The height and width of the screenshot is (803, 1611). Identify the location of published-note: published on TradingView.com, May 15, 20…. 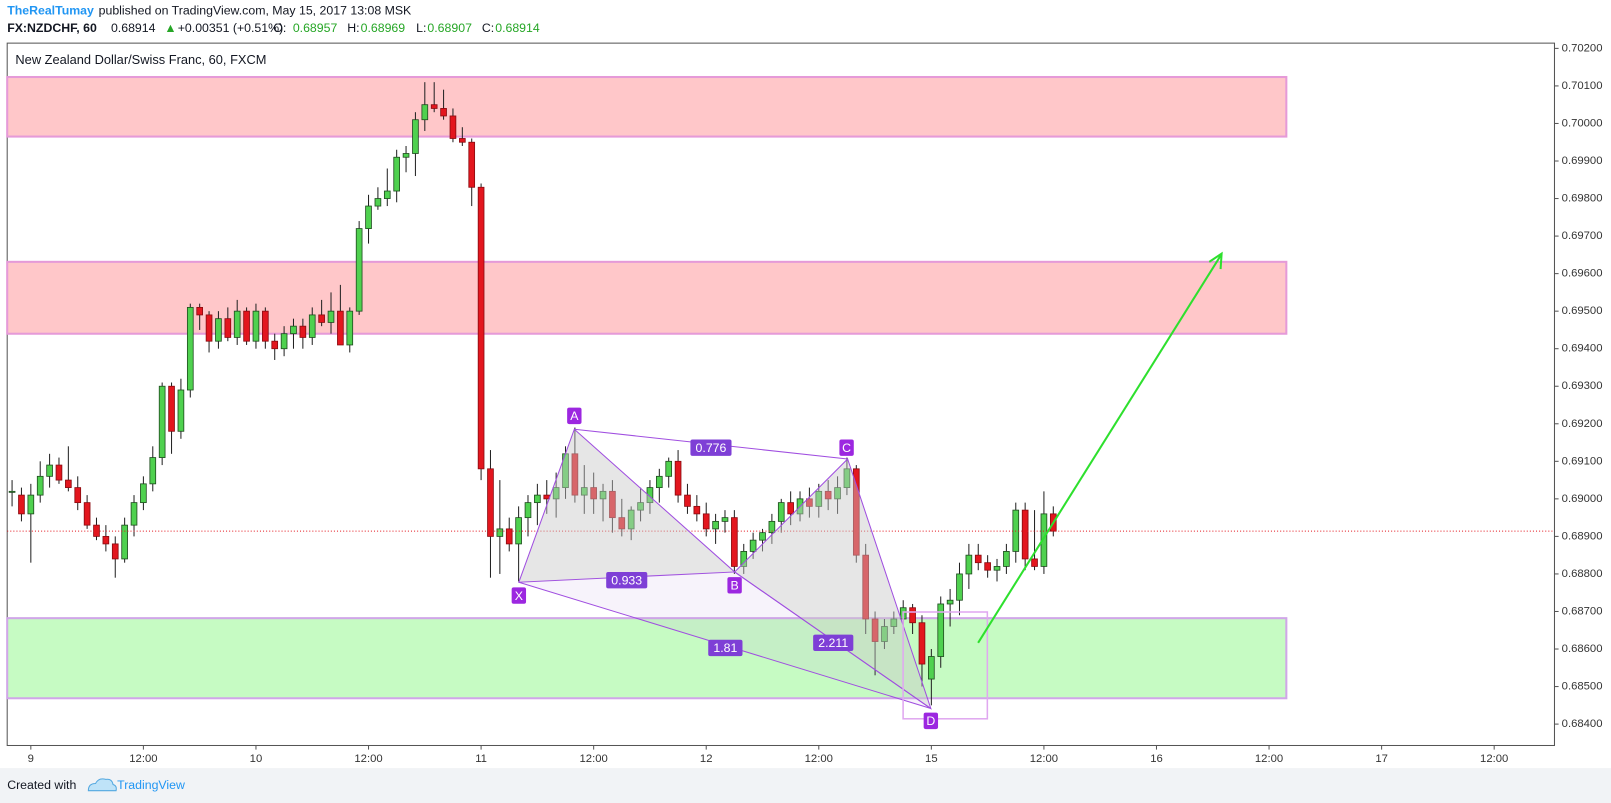
(255, 11).